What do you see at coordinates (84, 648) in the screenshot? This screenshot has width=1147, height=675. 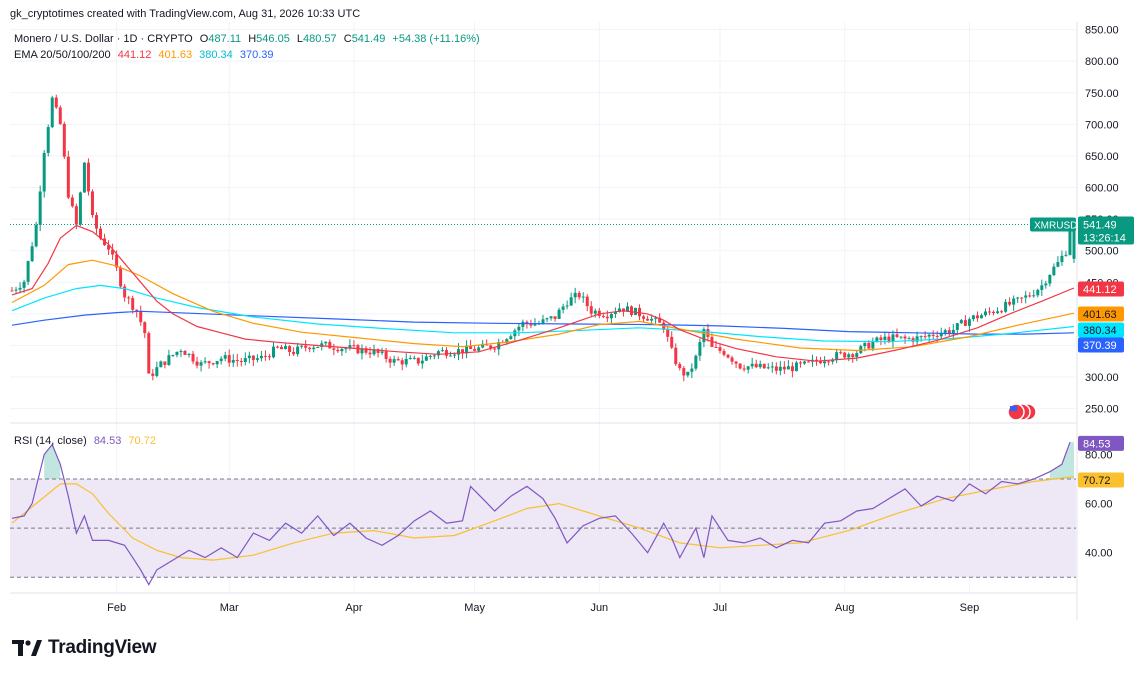 I see `tradingview-logo: TradingView` at bounding box center [84, 648].